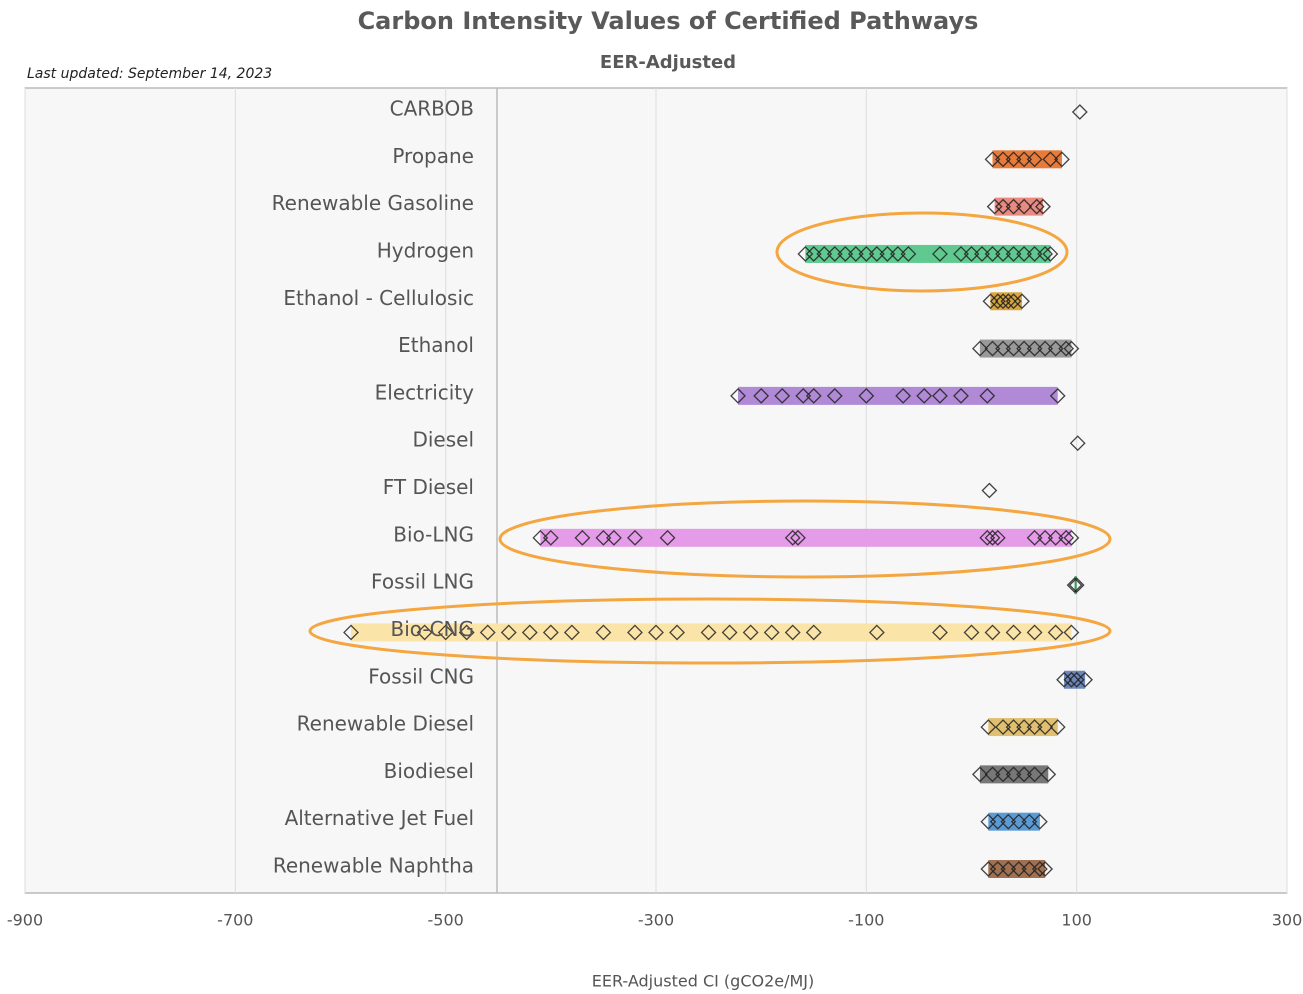 This screenshot has width=1303, height=994. Describe the element at coordinates (149, 74) in the screenshot. I see `update-note: Last updated: September 14, 2023` at that location.